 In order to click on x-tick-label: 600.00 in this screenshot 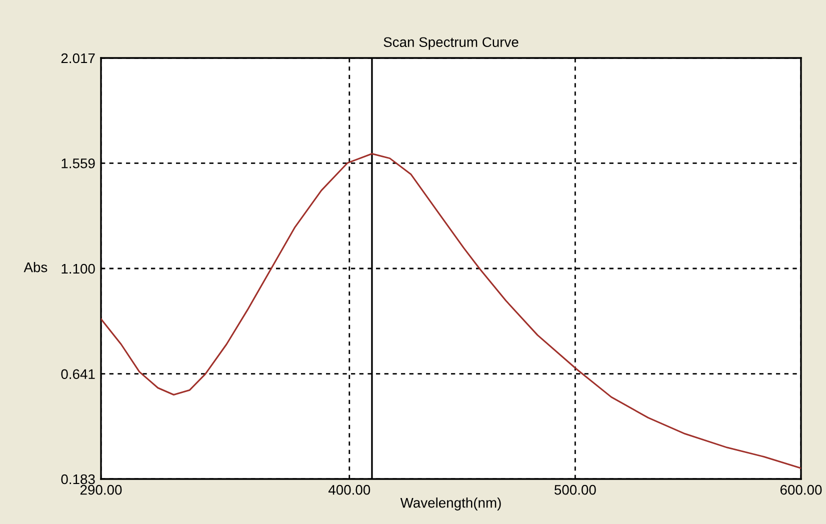, I will do `click(801, 489)`.